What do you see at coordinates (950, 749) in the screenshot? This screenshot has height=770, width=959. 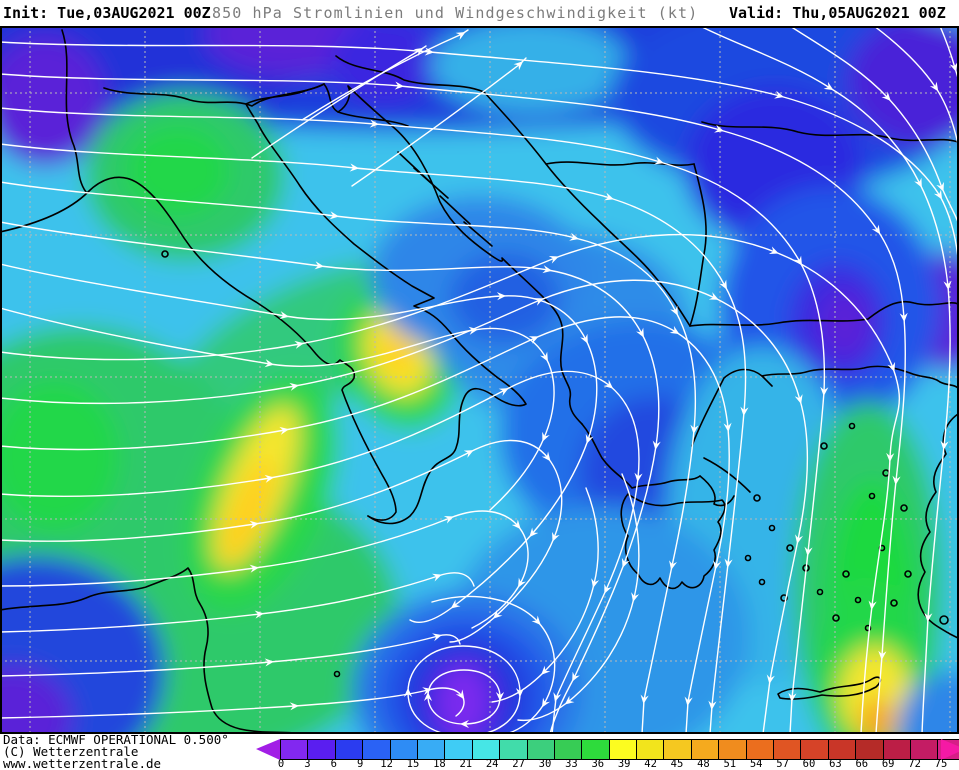 I see `colorbar-right-arrow` at bounding box center [950, 749].